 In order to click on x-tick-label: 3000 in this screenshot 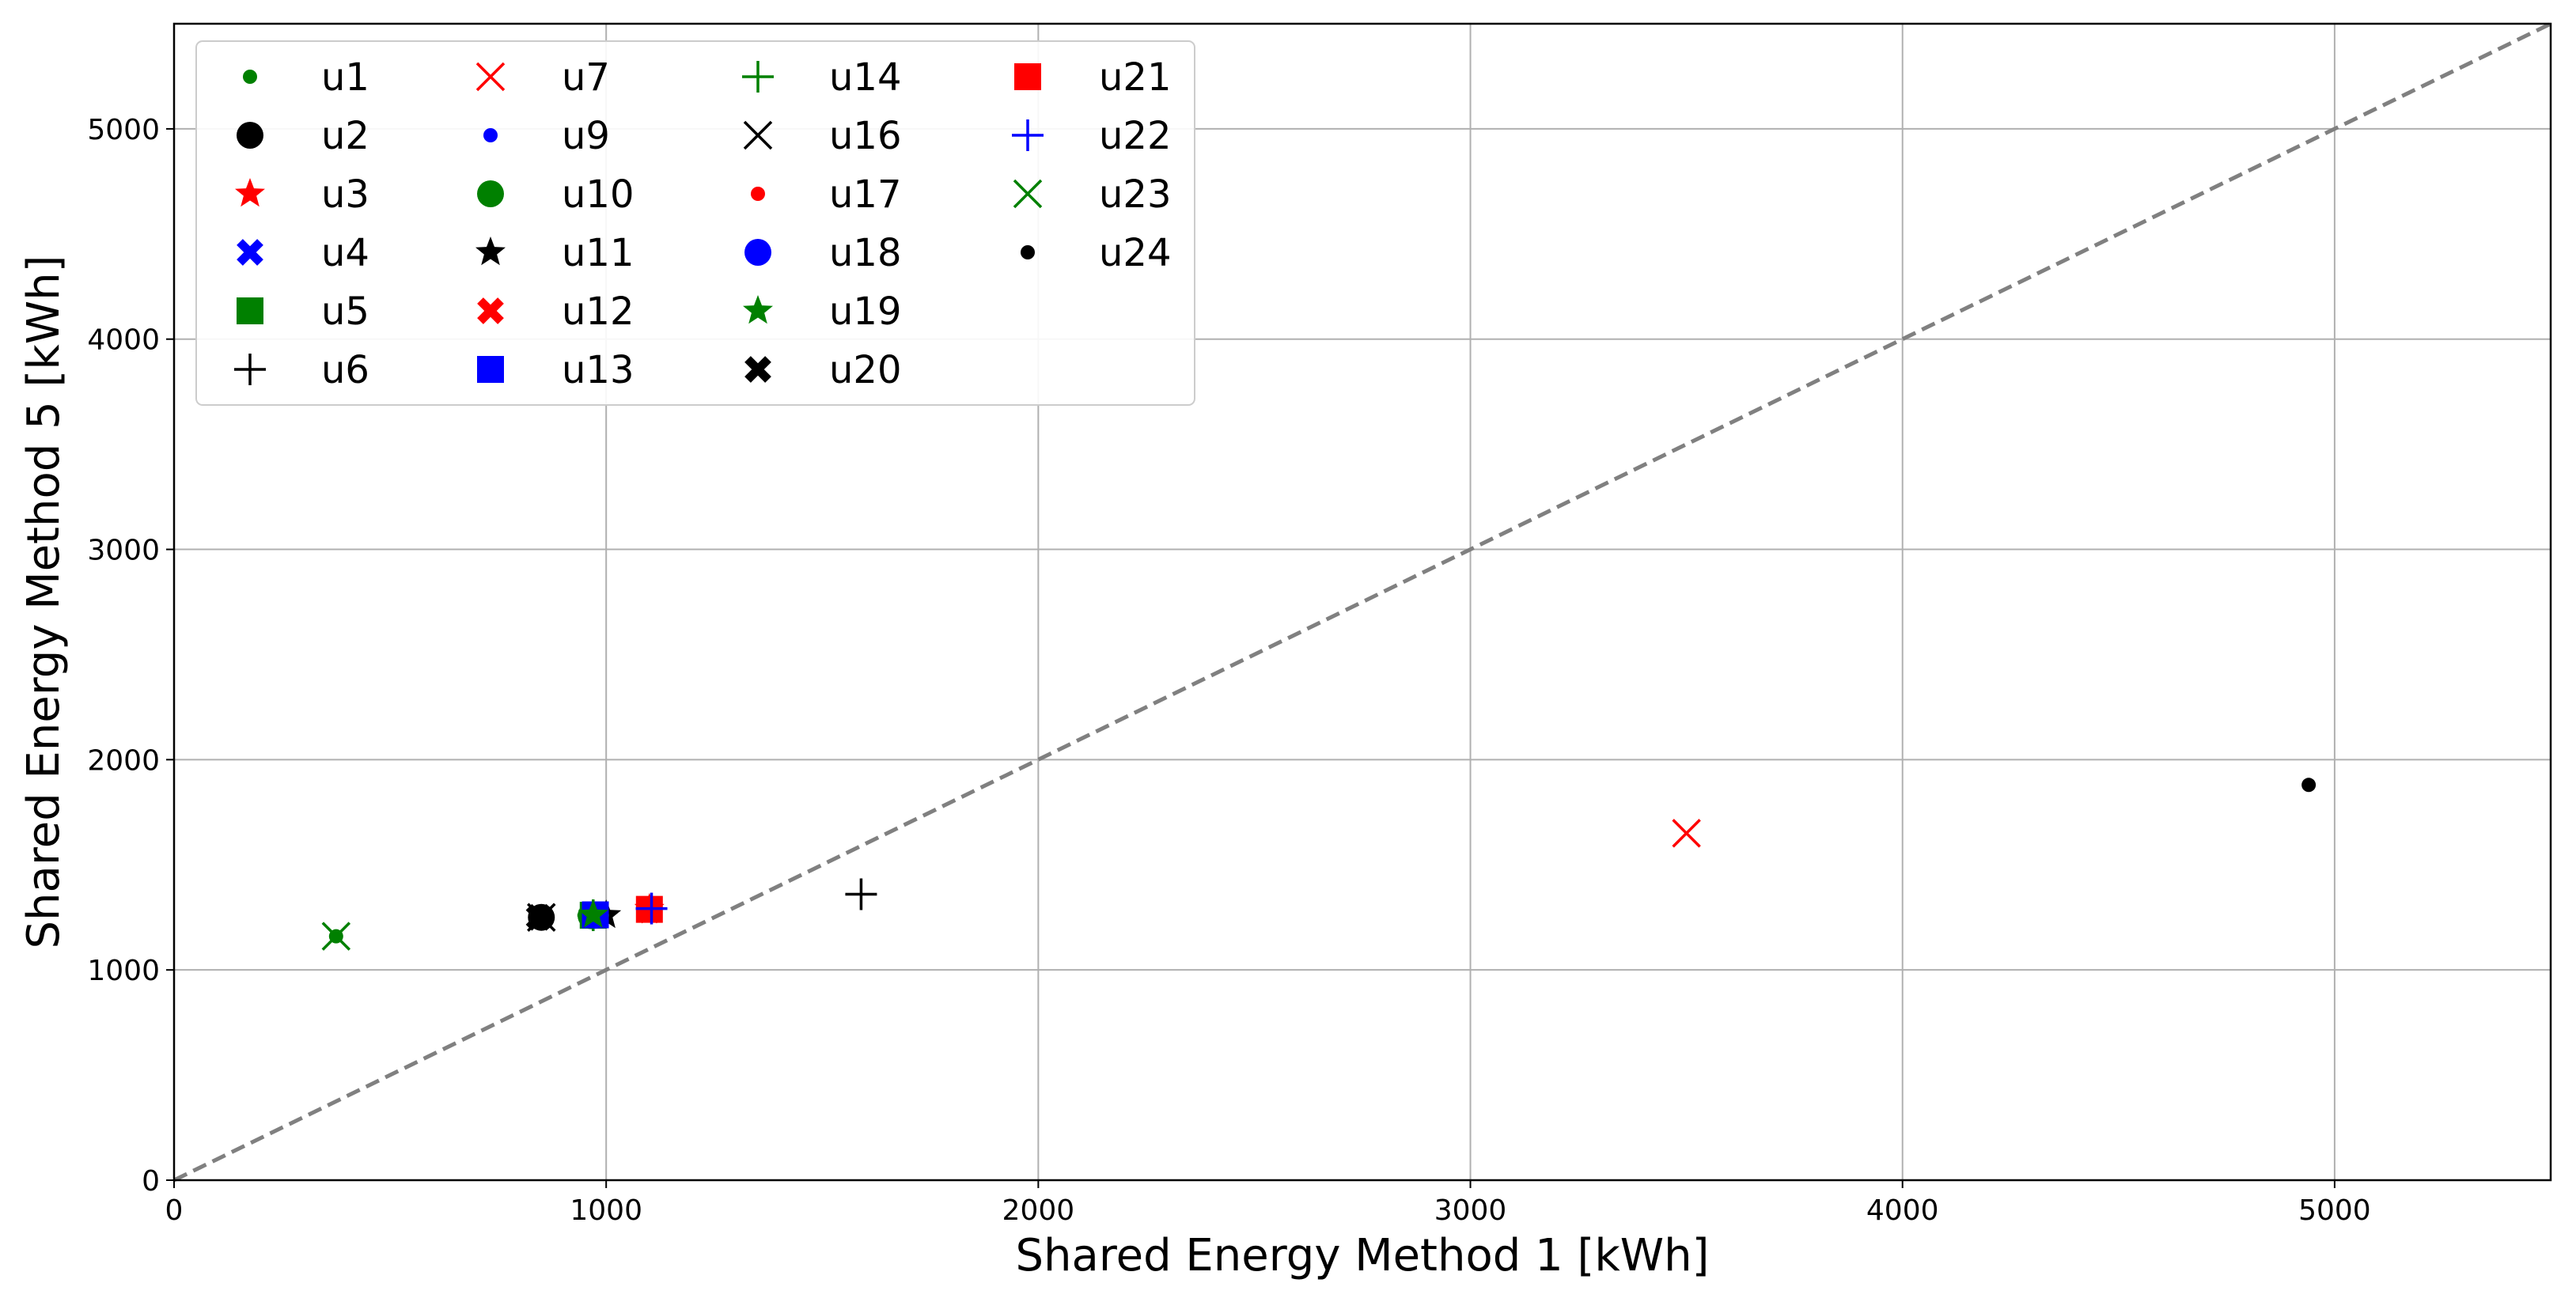, I will do `click(1470, 1210)`.